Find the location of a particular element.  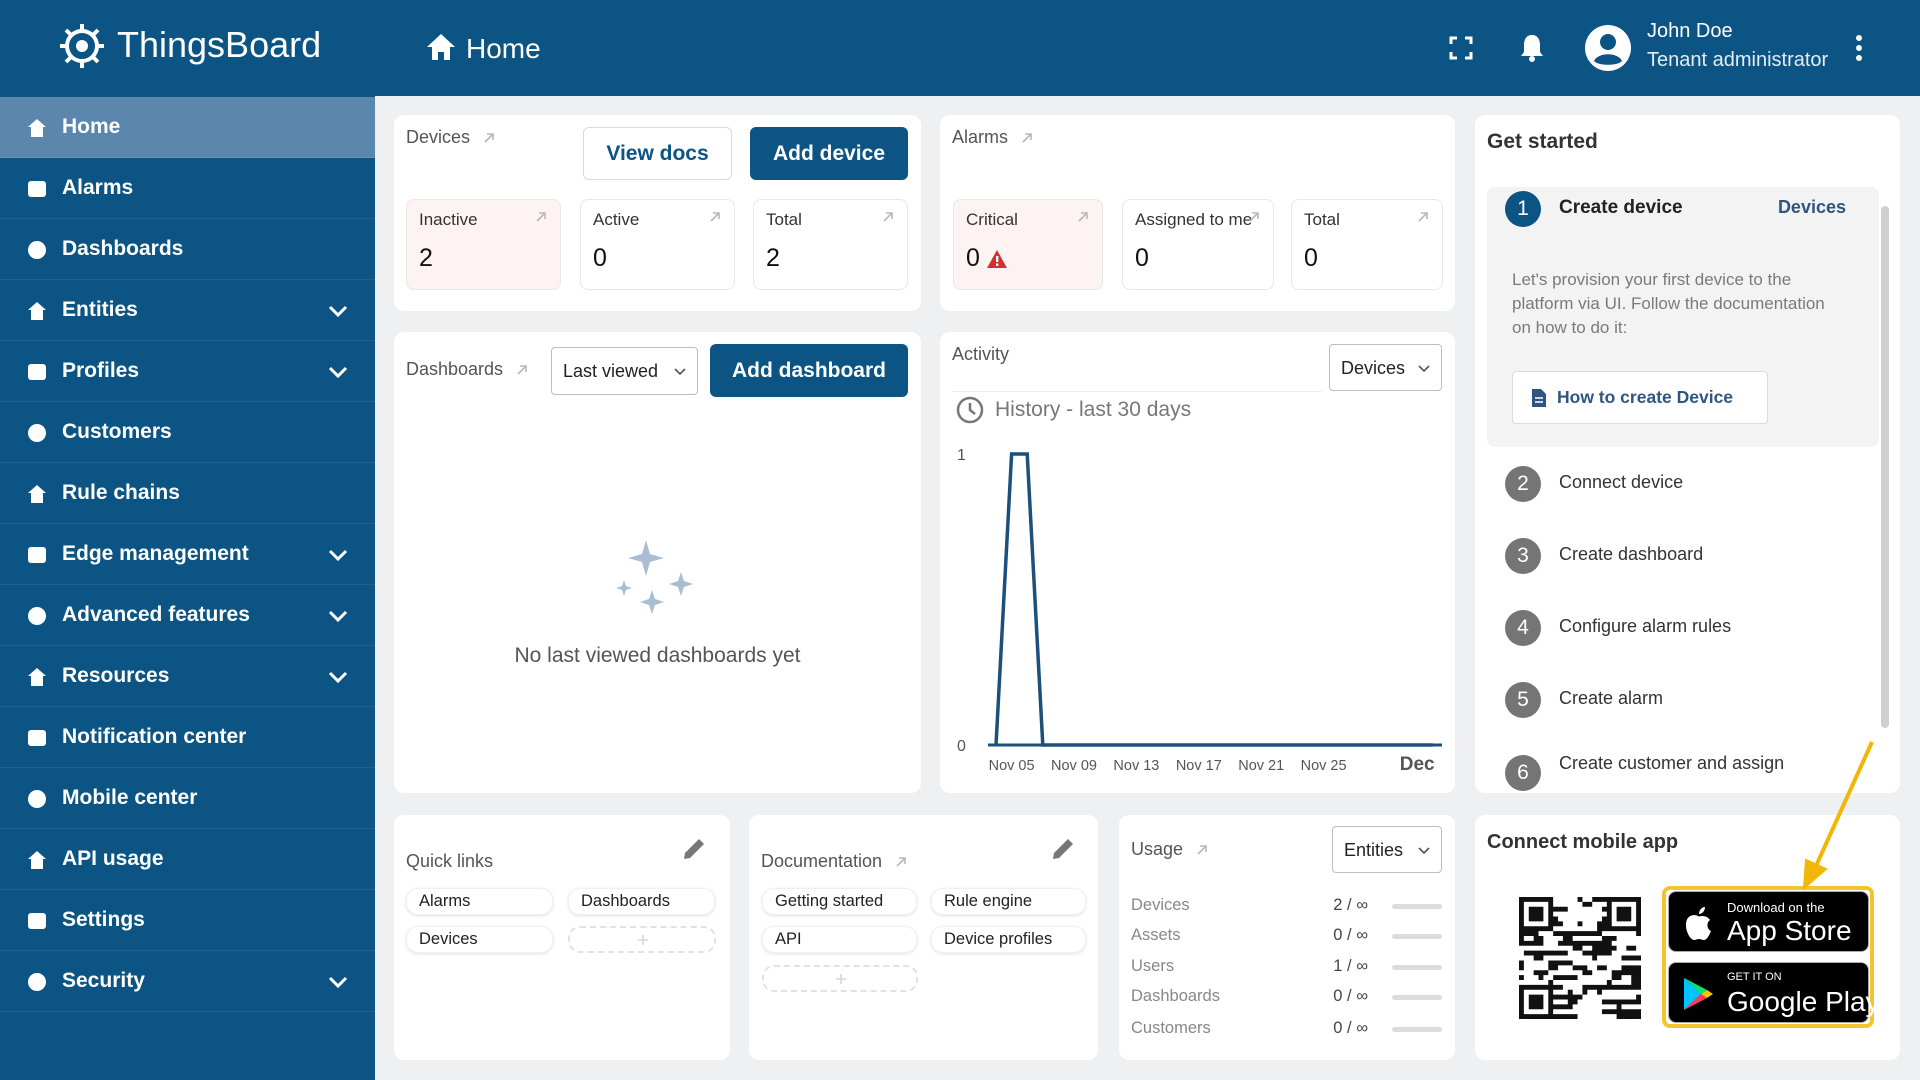

nav-item: Entities is located at coordinates (187, 310).